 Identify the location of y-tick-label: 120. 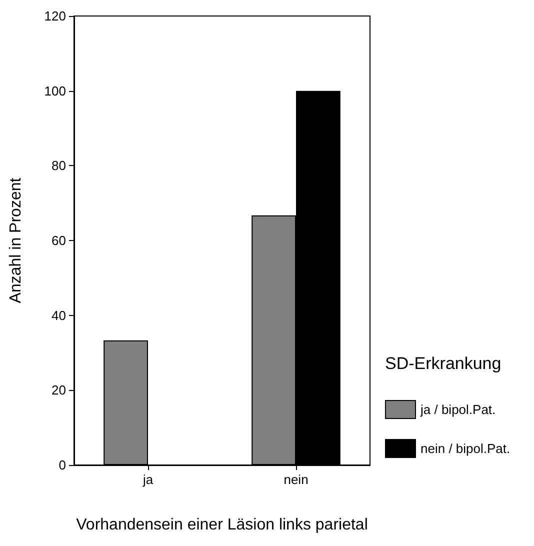
(55, 16).